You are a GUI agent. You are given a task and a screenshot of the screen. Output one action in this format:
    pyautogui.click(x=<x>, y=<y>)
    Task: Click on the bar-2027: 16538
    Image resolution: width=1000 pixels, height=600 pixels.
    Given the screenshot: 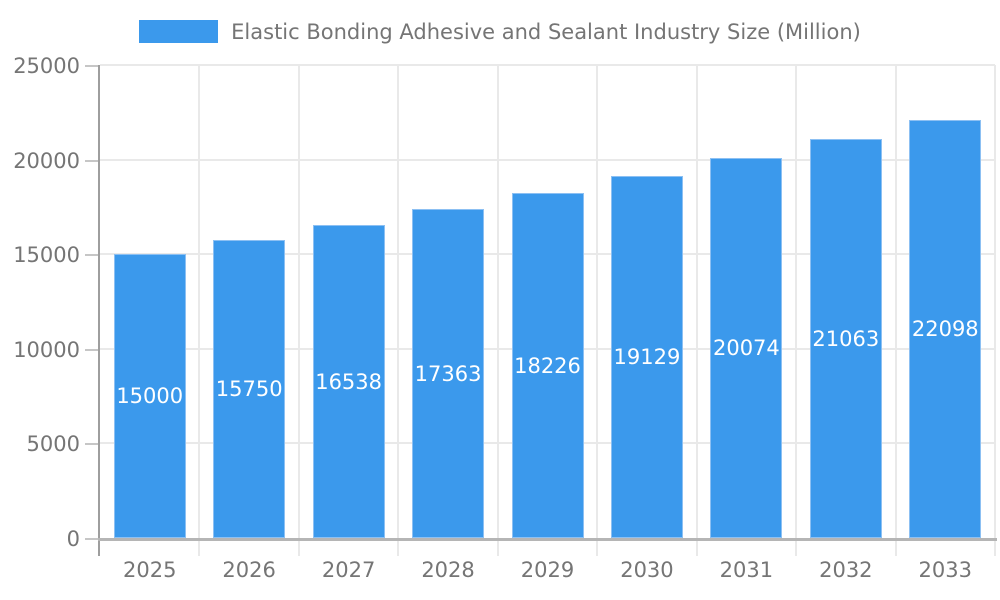 What is the action you would take?
    pyautogui.click(x=348, y=381)
    